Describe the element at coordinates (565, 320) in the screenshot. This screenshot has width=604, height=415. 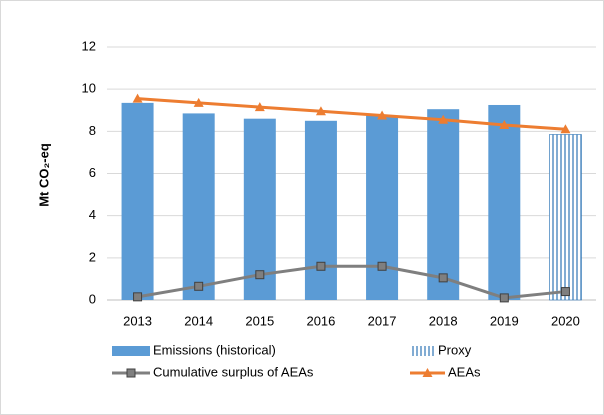
I see `x-tick-label: 2020` at that location.